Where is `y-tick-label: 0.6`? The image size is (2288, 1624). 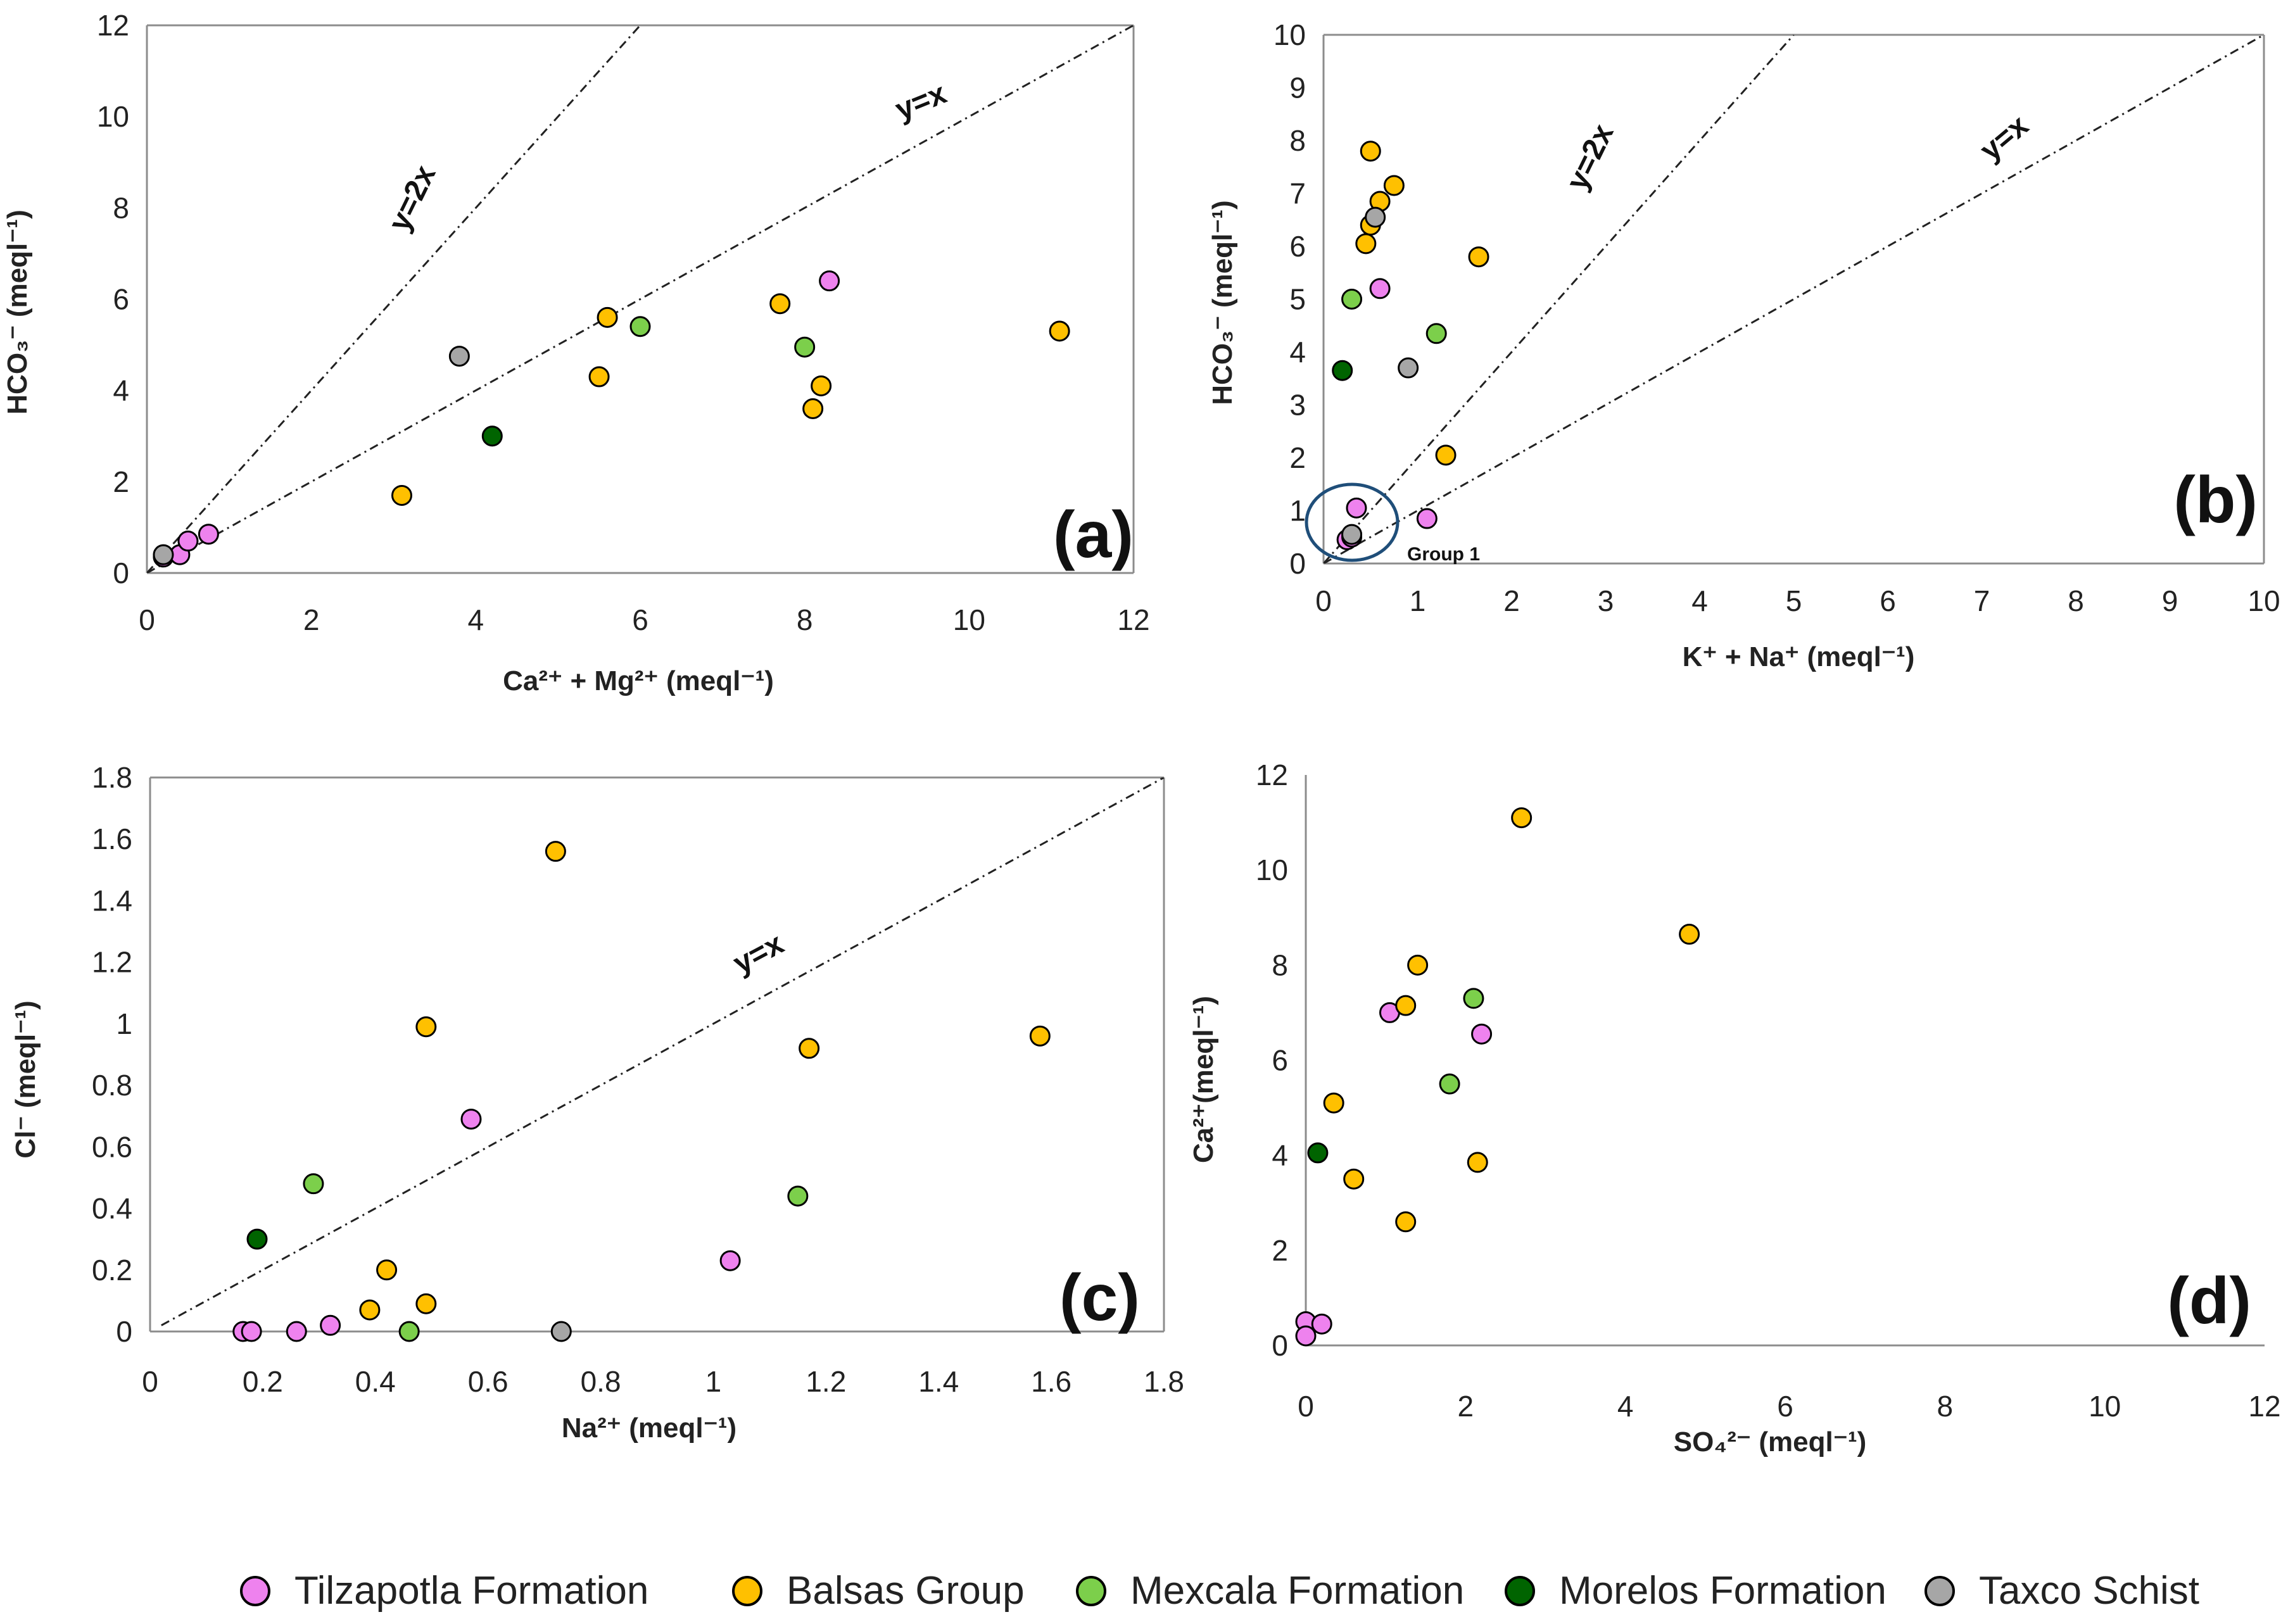 y-tick-label: 0.6 is located at coordinates (112, 1146).